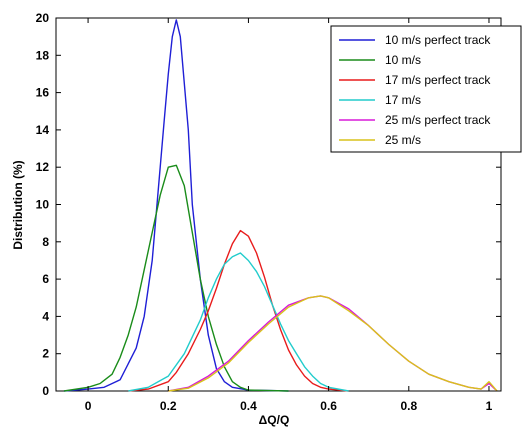 The image size is (529, 429). What do you see at coordinates (168, 406) in the screenshot?
I see `x-tick-label: 0.2` at bounding box center [168, 406].